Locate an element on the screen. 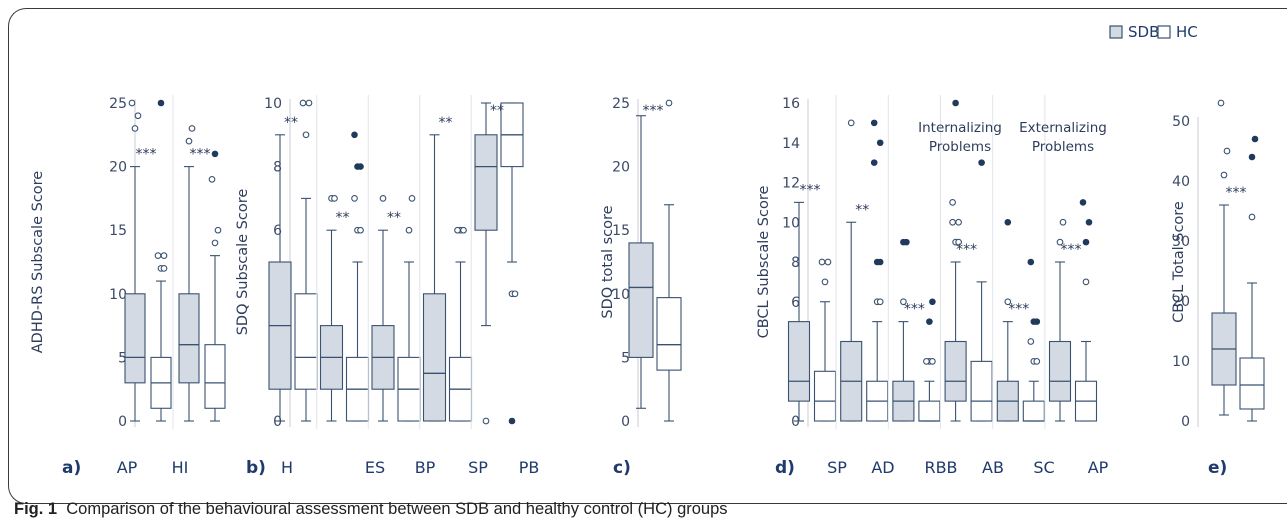  panel-1-y-tick: 5 is located at coordinates (122, 358).